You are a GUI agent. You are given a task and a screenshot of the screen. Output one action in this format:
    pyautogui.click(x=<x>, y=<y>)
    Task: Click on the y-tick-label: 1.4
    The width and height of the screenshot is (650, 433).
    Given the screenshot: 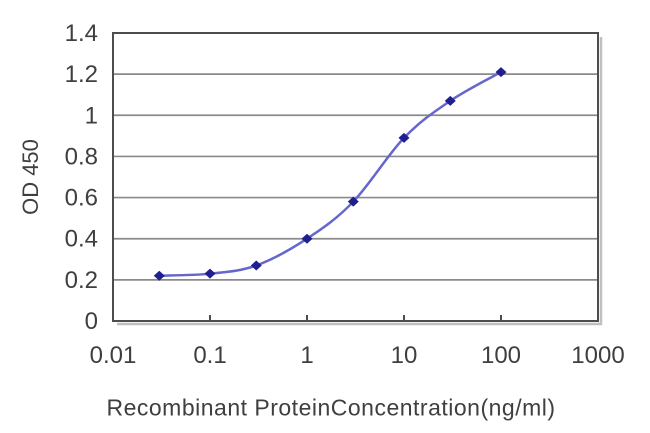 What is the action you would take?
    pyautogui.click(x=81, y=33)
    